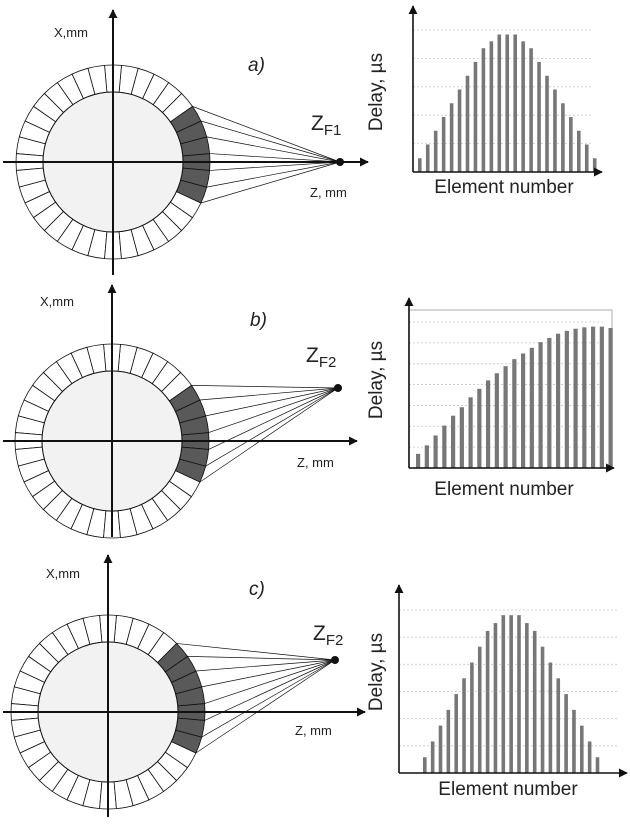 The width and height of the screenshot is (630, 825). I want to click on delay-chart-a: Delay, µs Element number, so click(484, 101).